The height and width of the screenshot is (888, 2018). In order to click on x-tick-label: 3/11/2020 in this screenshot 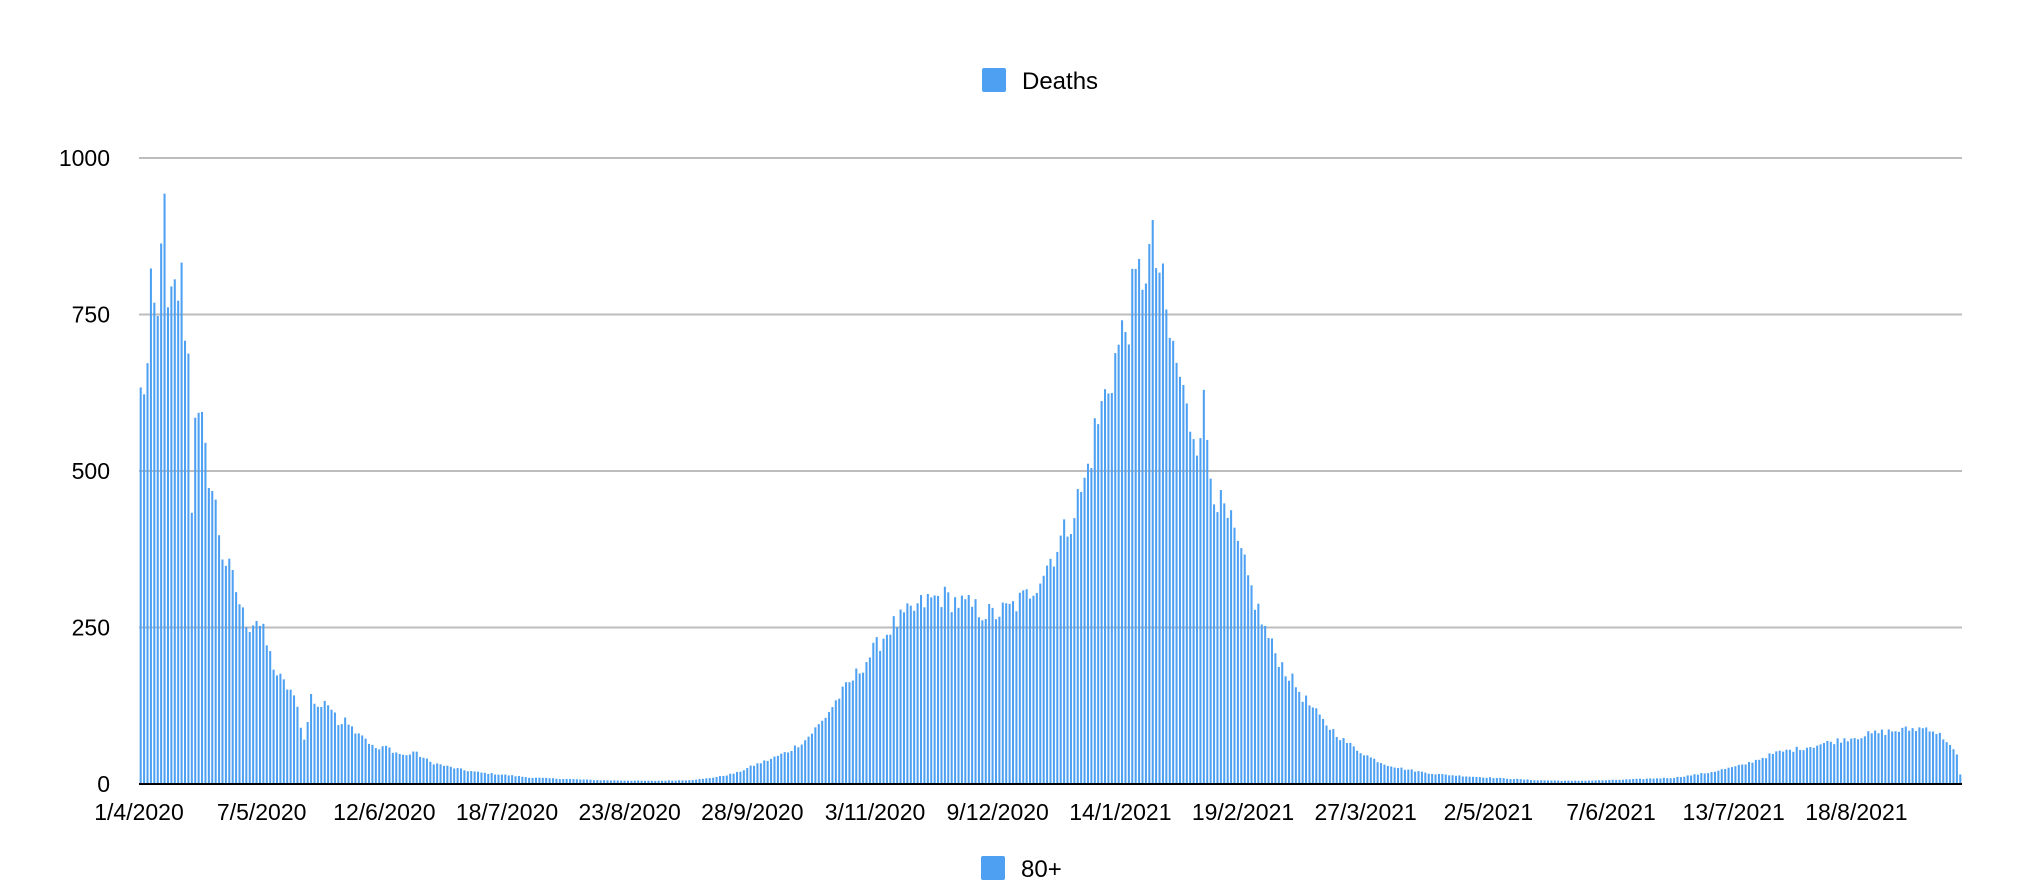, I will do `click(875, 812)`.